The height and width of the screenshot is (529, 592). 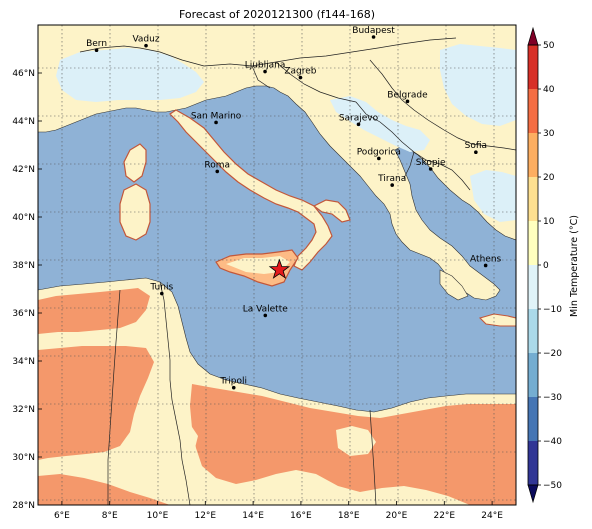 I want to click on city-label: Podgorica, so click(x=379, y=152).